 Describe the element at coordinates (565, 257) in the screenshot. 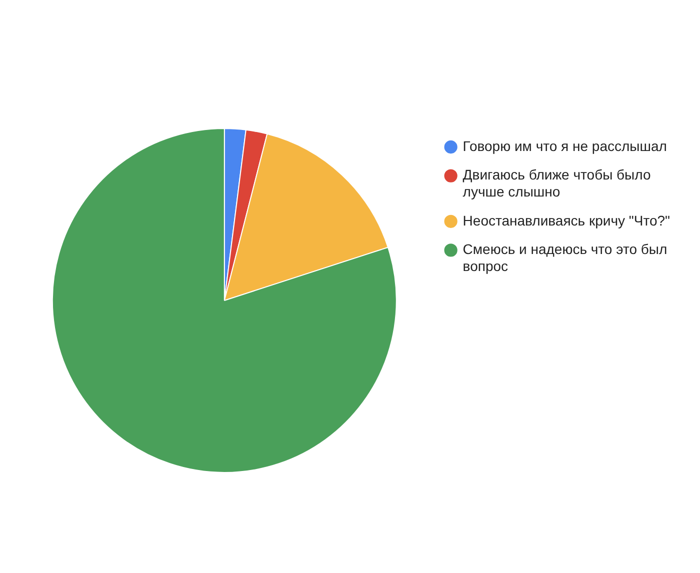

I see `legend-label: Смеюсь и надеюсь что это был вопрос` at that location.